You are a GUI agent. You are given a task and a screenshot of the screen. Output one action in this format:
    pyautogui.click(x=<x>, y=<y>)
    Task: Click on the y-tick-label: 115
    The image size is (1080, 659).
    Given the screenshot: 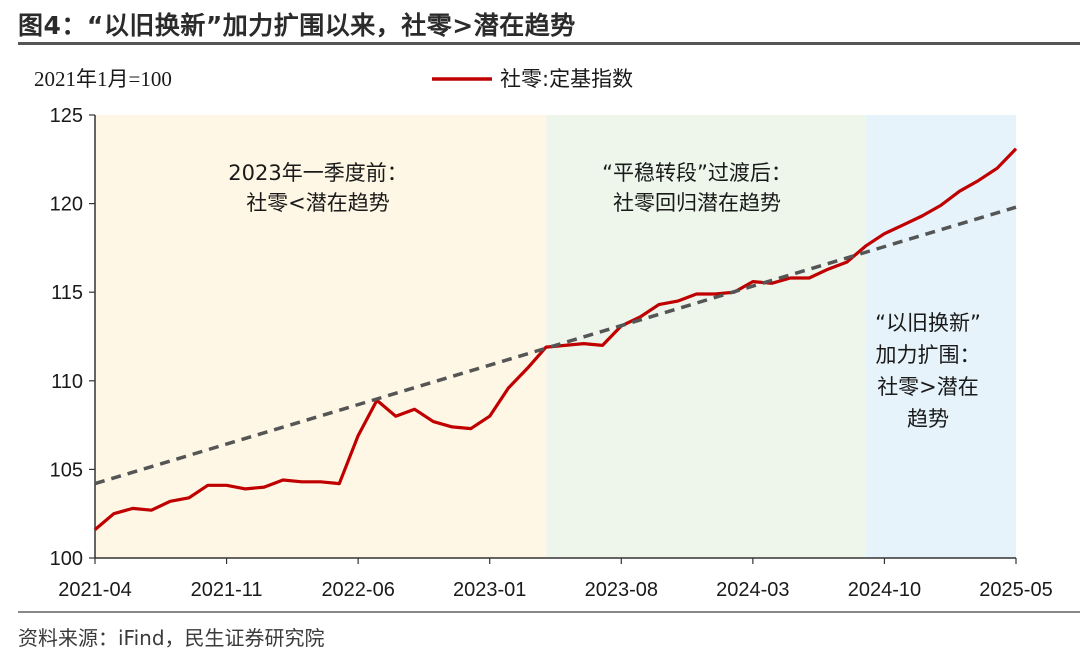 What is the action you would take?
    pyautogui.click(x=67, y=293)
    